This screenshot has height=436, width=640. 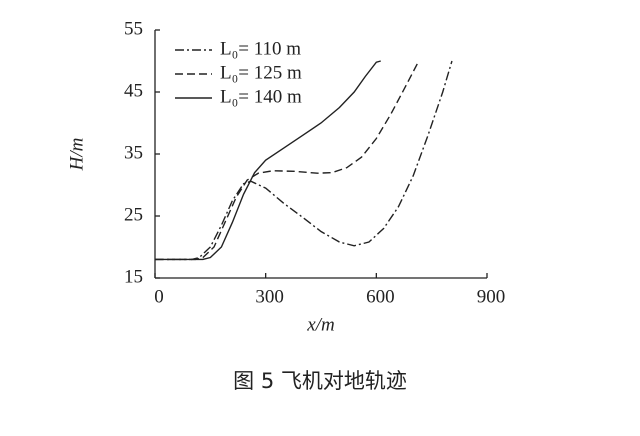 What do you see at coordinates (133, 214) in the screenshot?
I see `y-tick-label: 25` at bounding box center [133, 214].